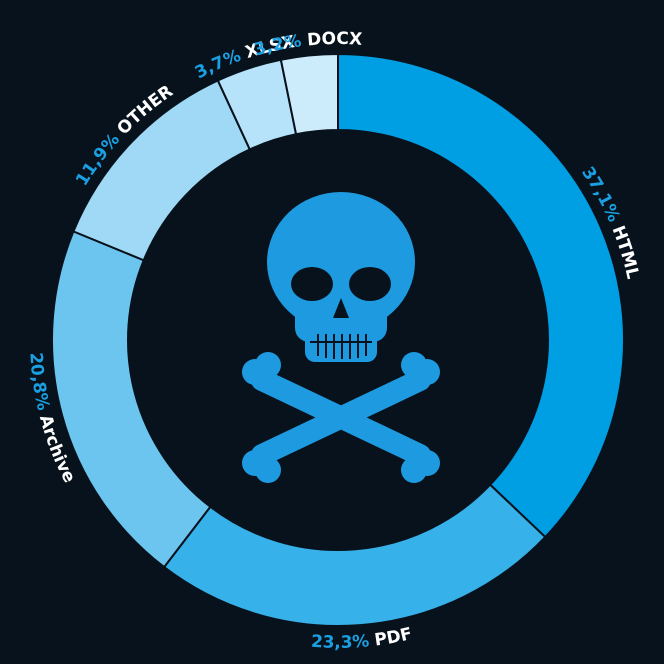  I want to click on value-label: 23,3%, so click(340, 642).